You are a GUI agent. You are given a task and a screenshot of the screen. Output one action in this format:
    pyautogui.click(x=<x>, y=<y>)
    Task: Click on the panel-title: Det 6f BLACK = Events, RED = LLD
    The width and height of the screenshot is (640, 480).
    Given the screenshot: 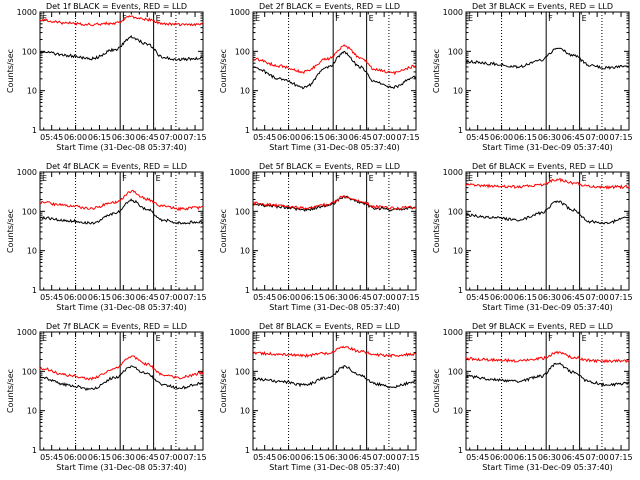 What is the action you would take?
    pyautogui.click(x=542, y=166)
    